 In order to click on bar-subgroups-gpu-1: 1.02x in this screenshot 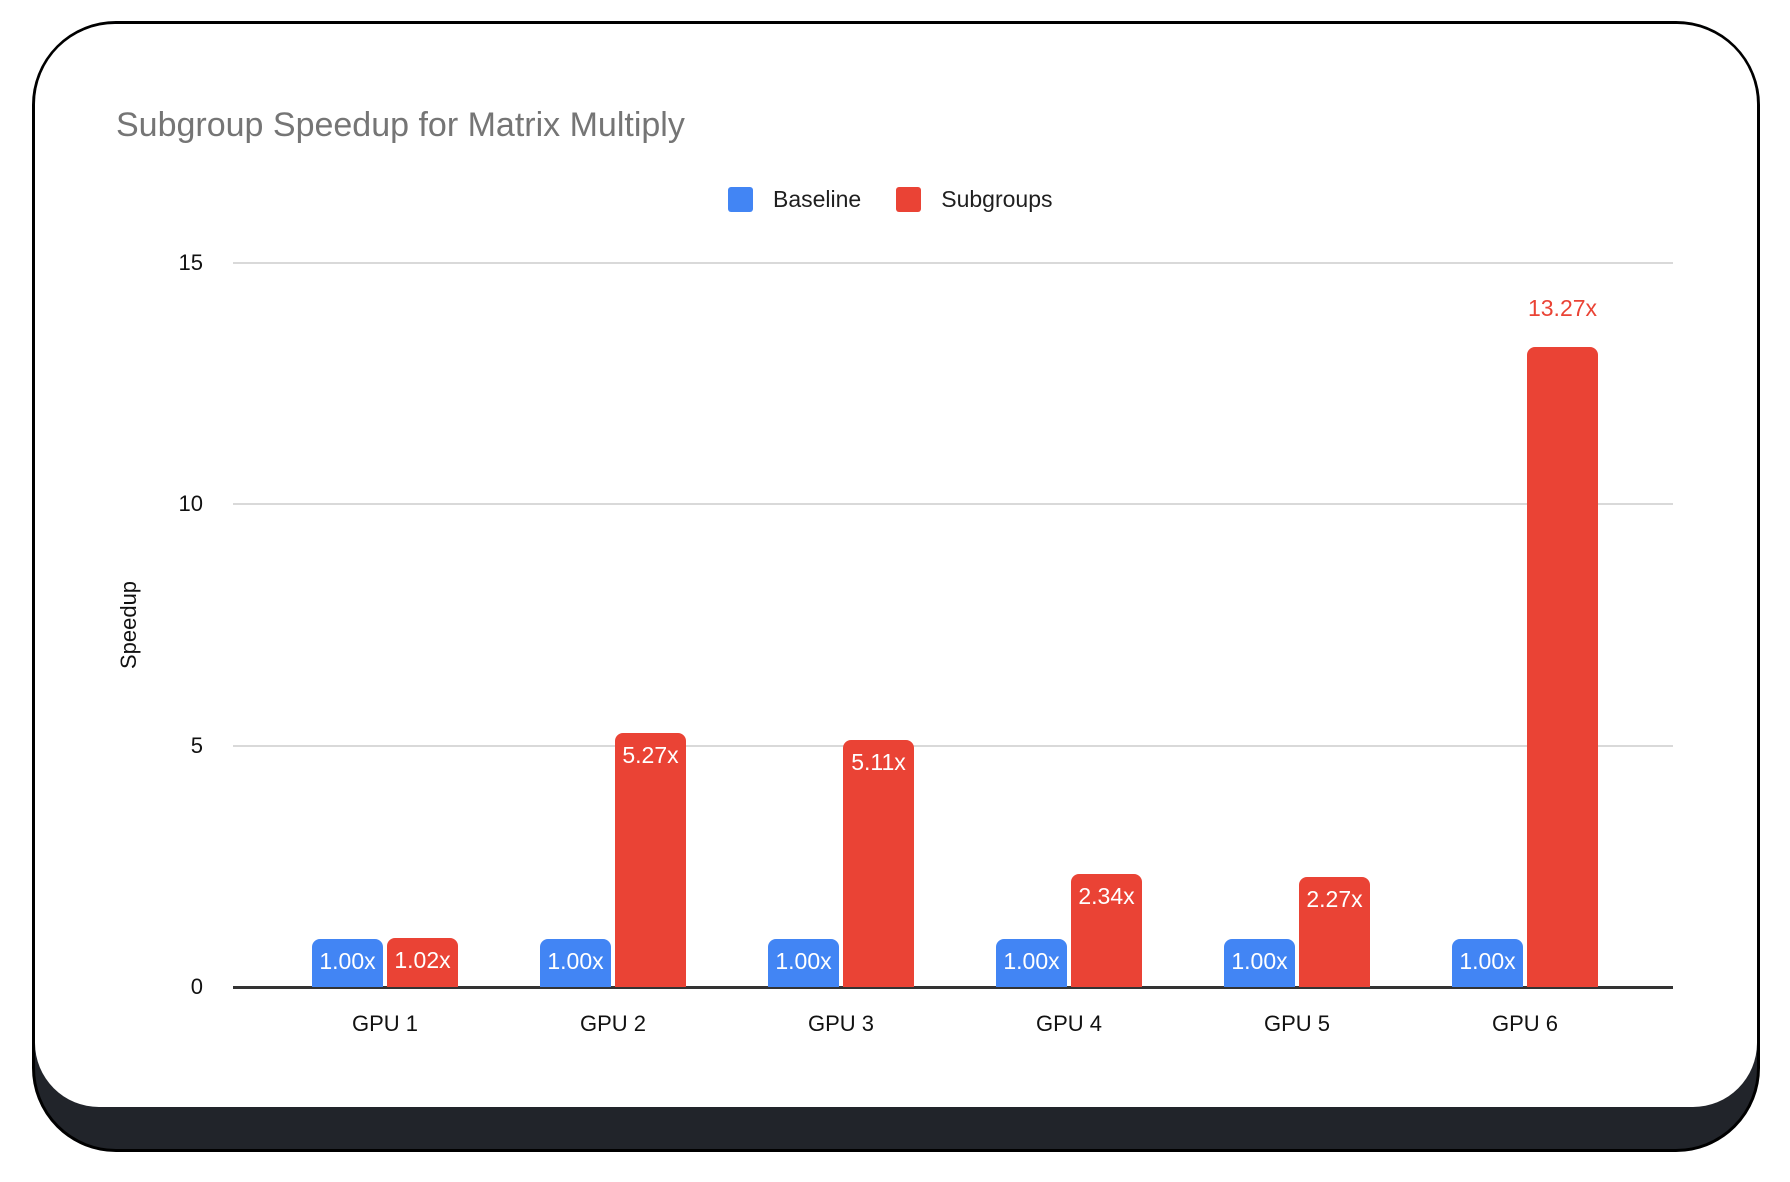, I will do `click(422, 962)`.